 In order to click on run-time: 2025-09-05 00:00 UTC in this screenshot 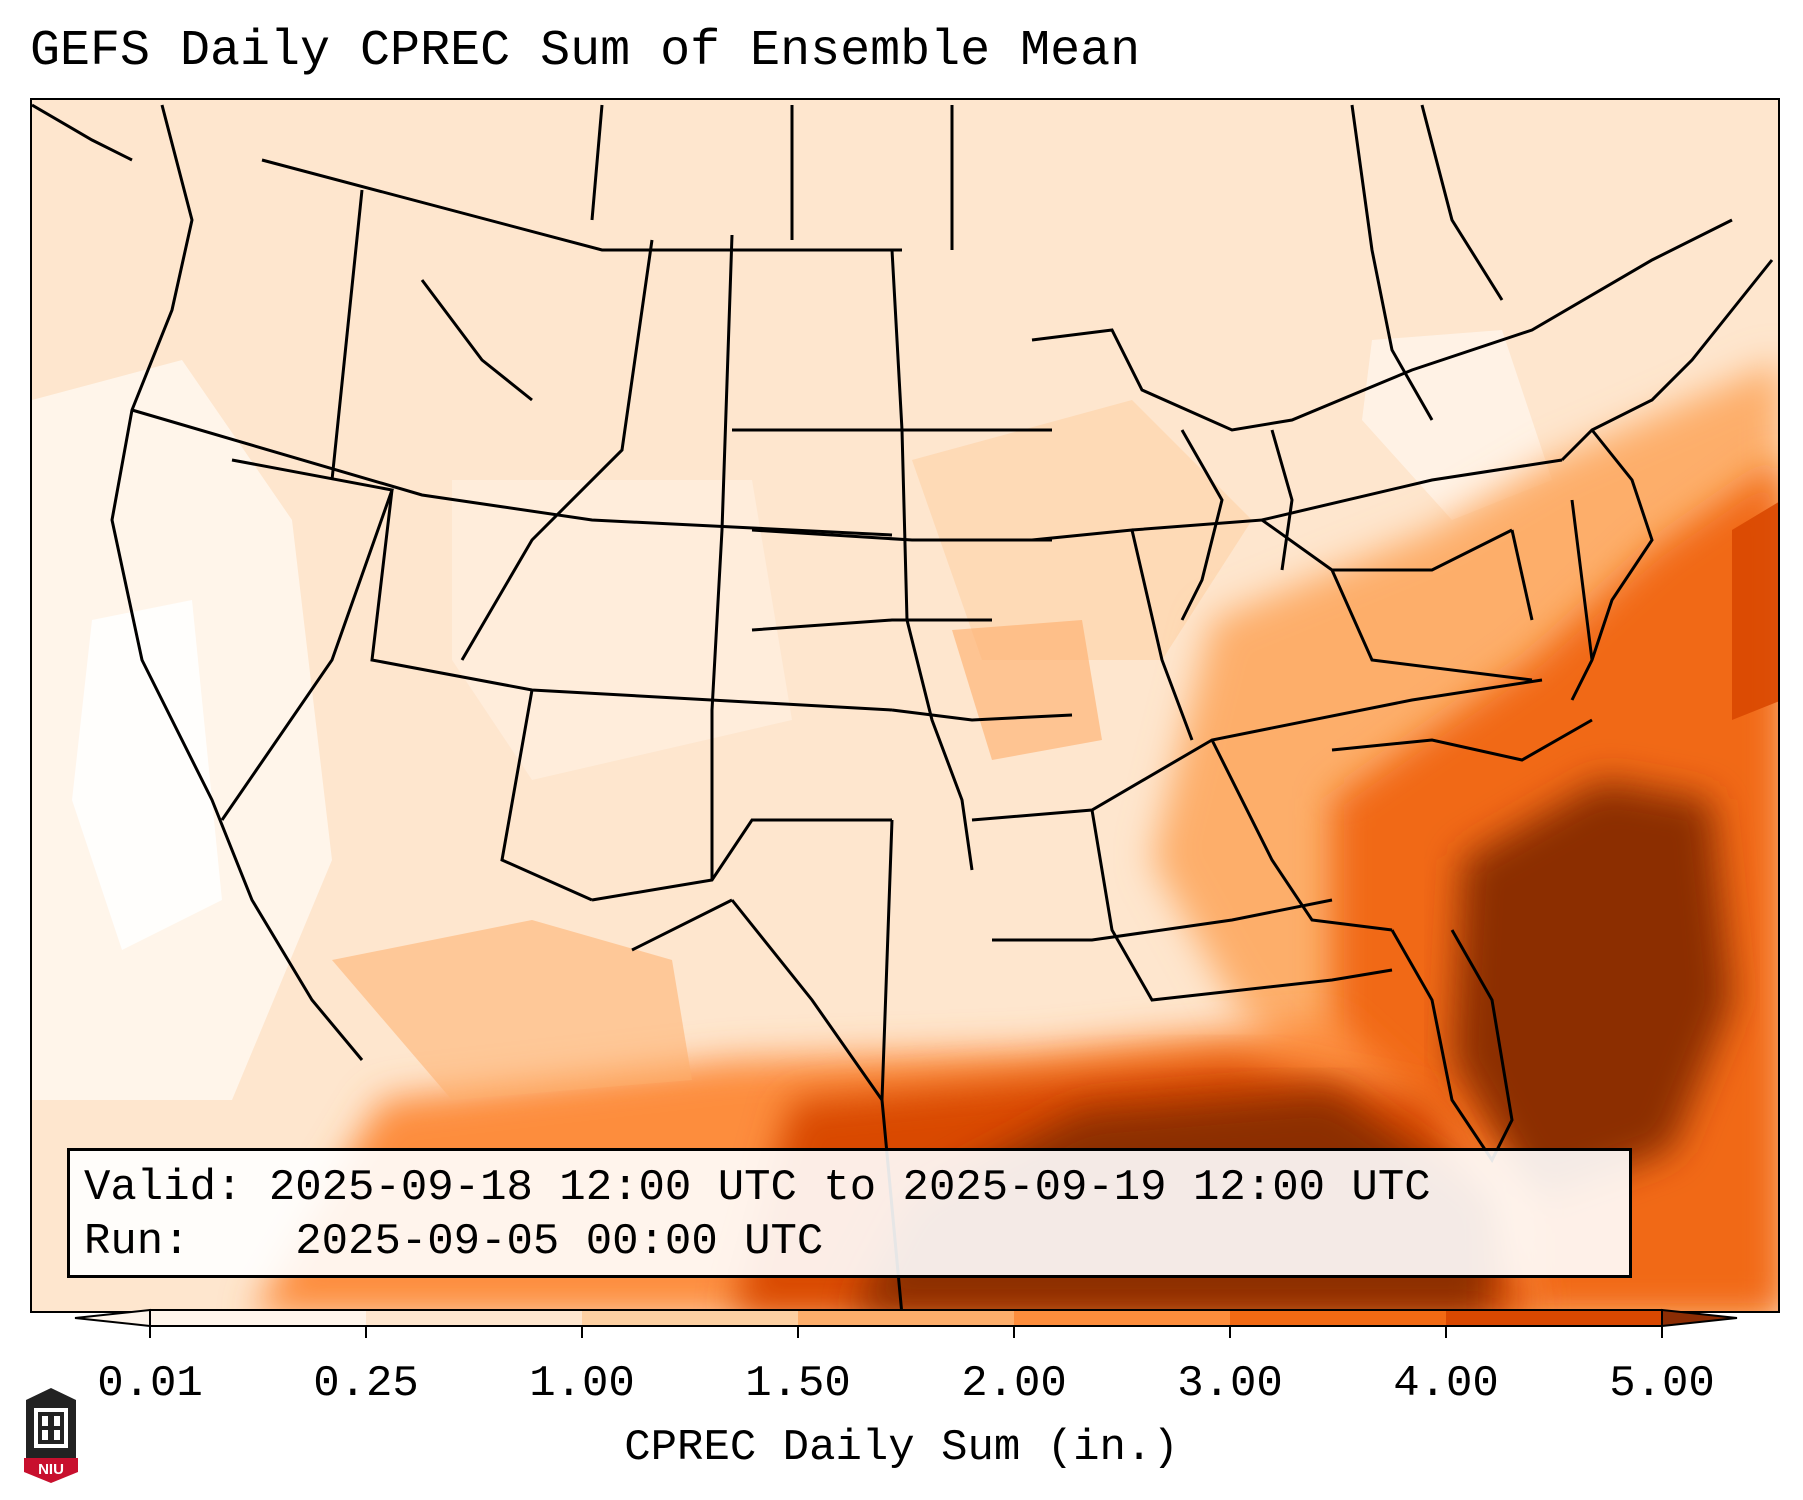, I will do `click(559, 1242)`.